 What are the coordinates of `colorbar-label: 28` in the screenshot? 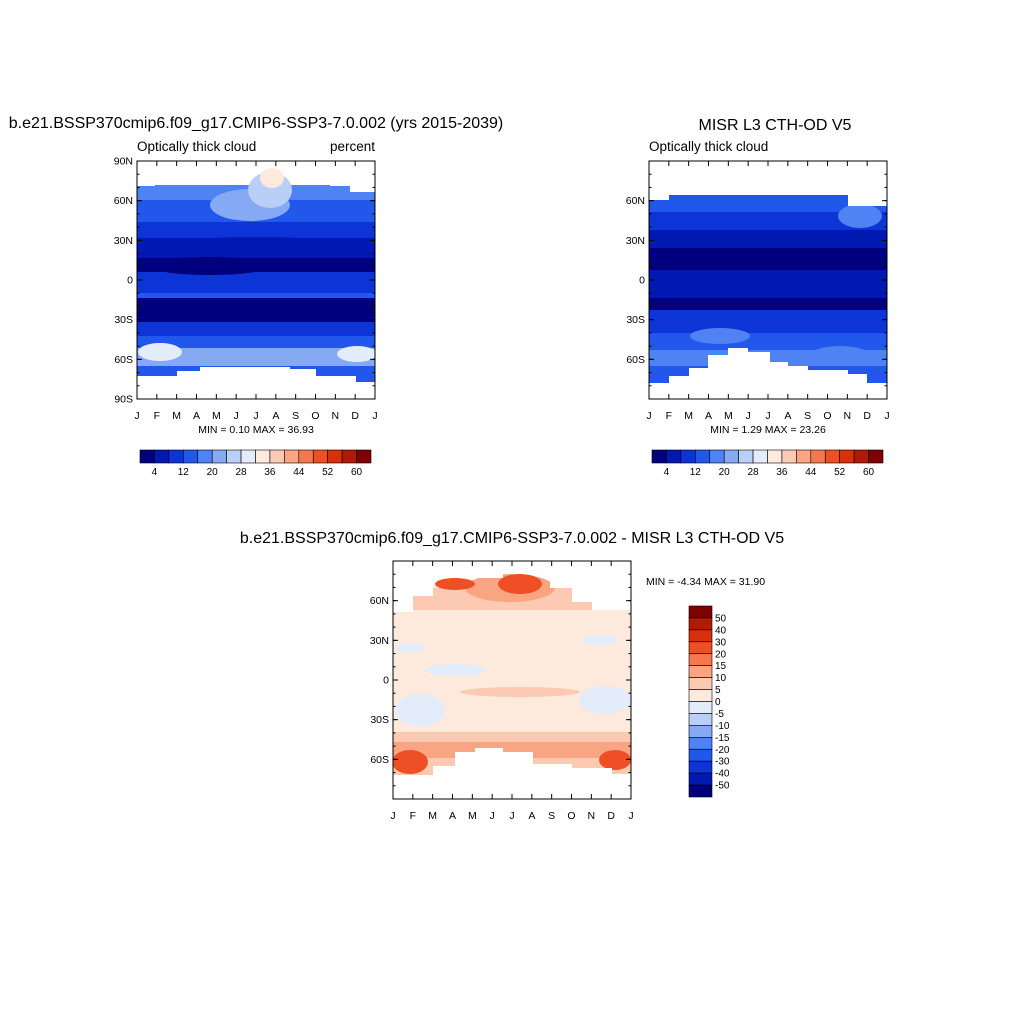 It's located at (242, 472).